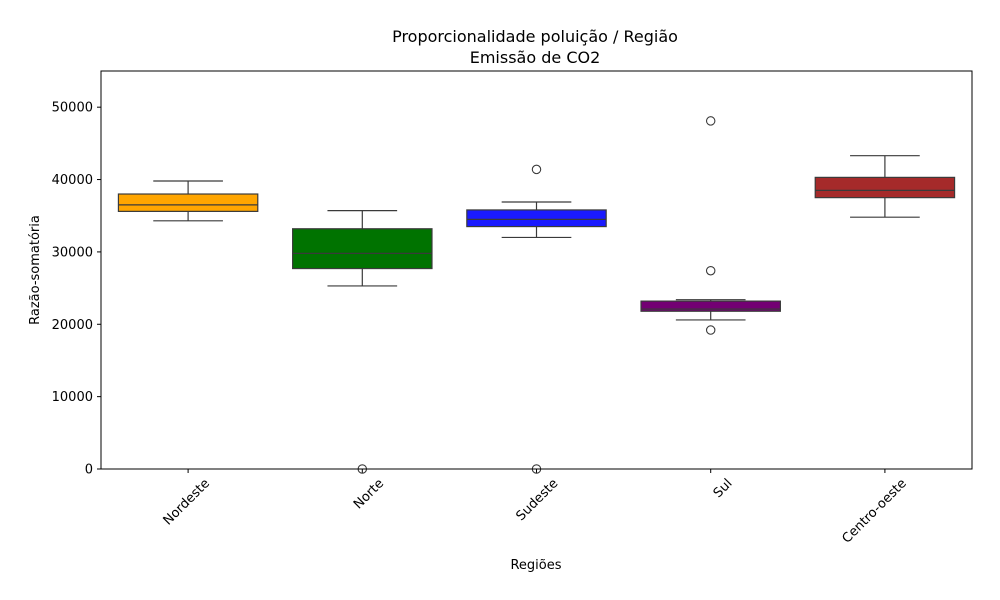 The image size is (1000, 600). What do you see at coordinates (535, 57) in the screenshot?
I see `chart-title-line-2: Emissão de CO2` at bounding box center [535, 57].